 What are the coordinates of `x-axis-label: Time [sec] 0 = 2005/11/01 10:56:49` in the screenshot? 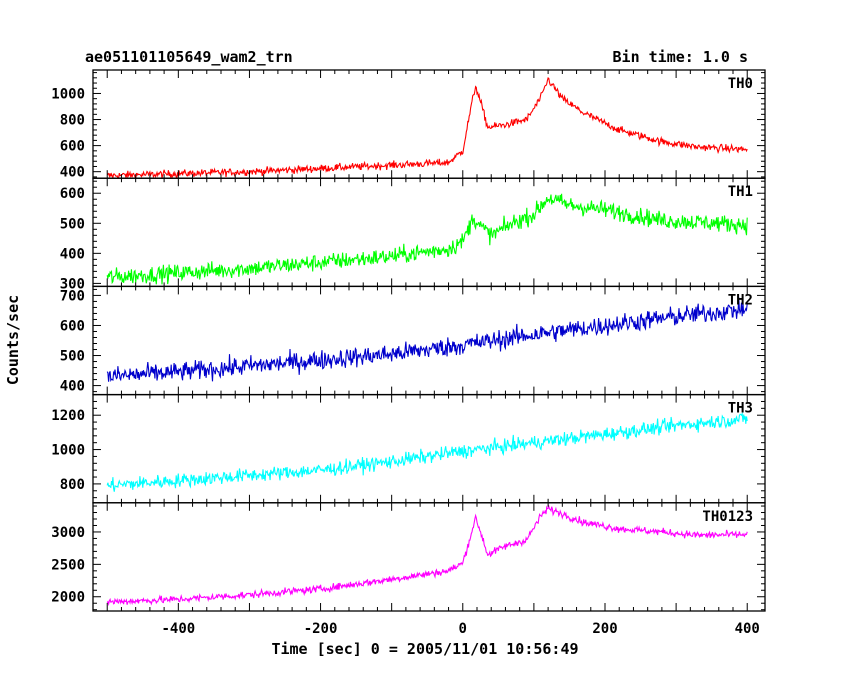 It's located at (424, 649).